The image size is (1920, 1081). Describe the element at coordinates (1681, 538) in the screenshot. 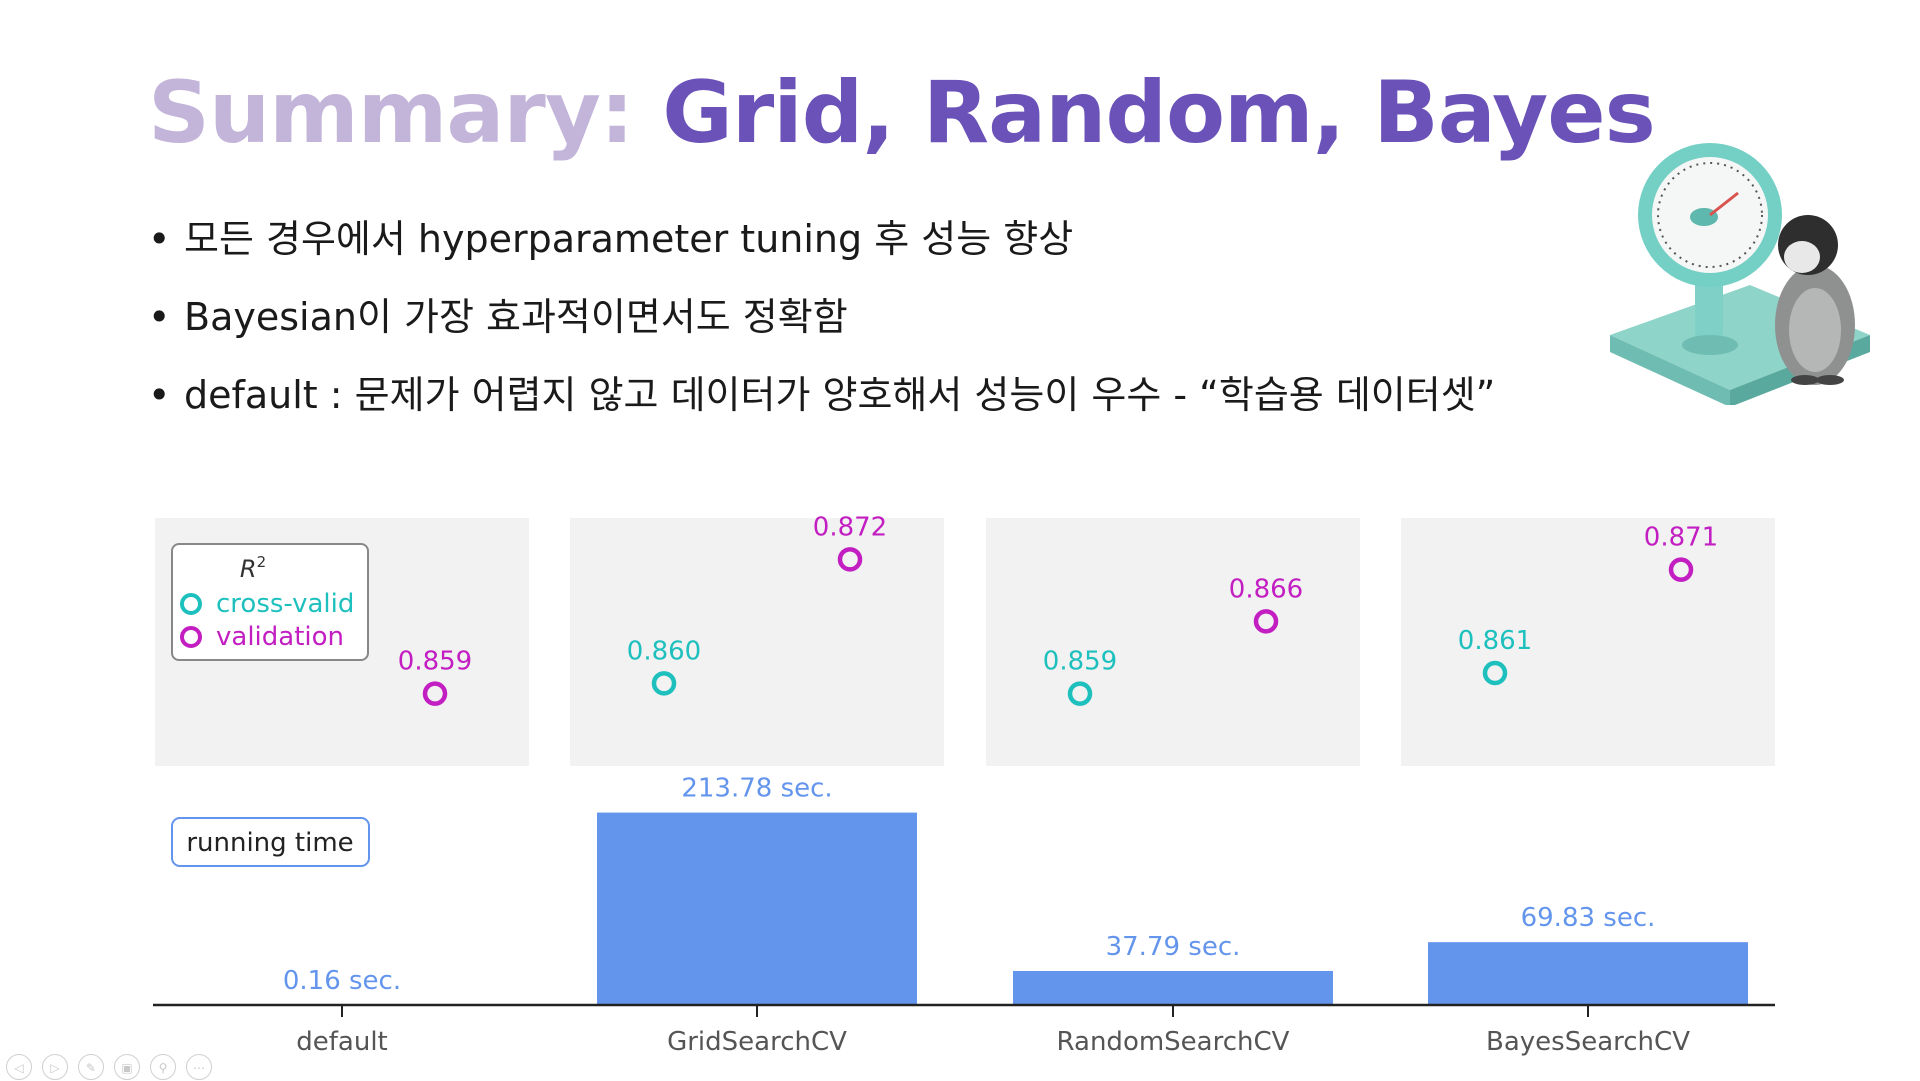

I see `r2-data-label: 0.871` at that location.